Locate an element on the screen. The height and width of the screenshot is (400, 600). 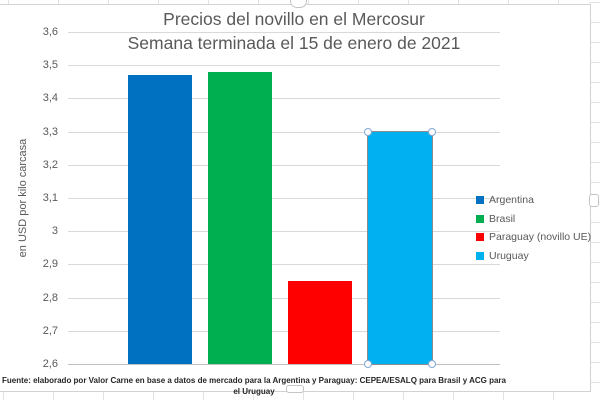
legend-label: Argentina is located at coordinates (511, 200).